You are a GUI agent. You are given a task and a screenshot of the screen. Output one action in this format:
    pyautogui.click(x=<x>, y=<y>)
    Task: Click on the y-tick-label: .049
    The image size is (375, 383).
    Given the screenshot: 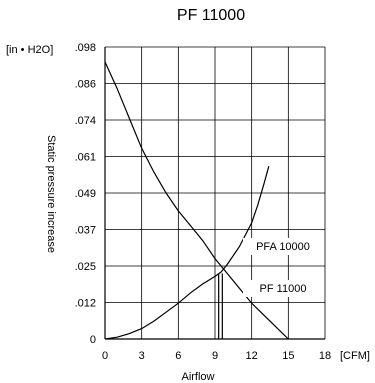 What is the action you would take?
    pyautogui.click(x=85, y=194)
    